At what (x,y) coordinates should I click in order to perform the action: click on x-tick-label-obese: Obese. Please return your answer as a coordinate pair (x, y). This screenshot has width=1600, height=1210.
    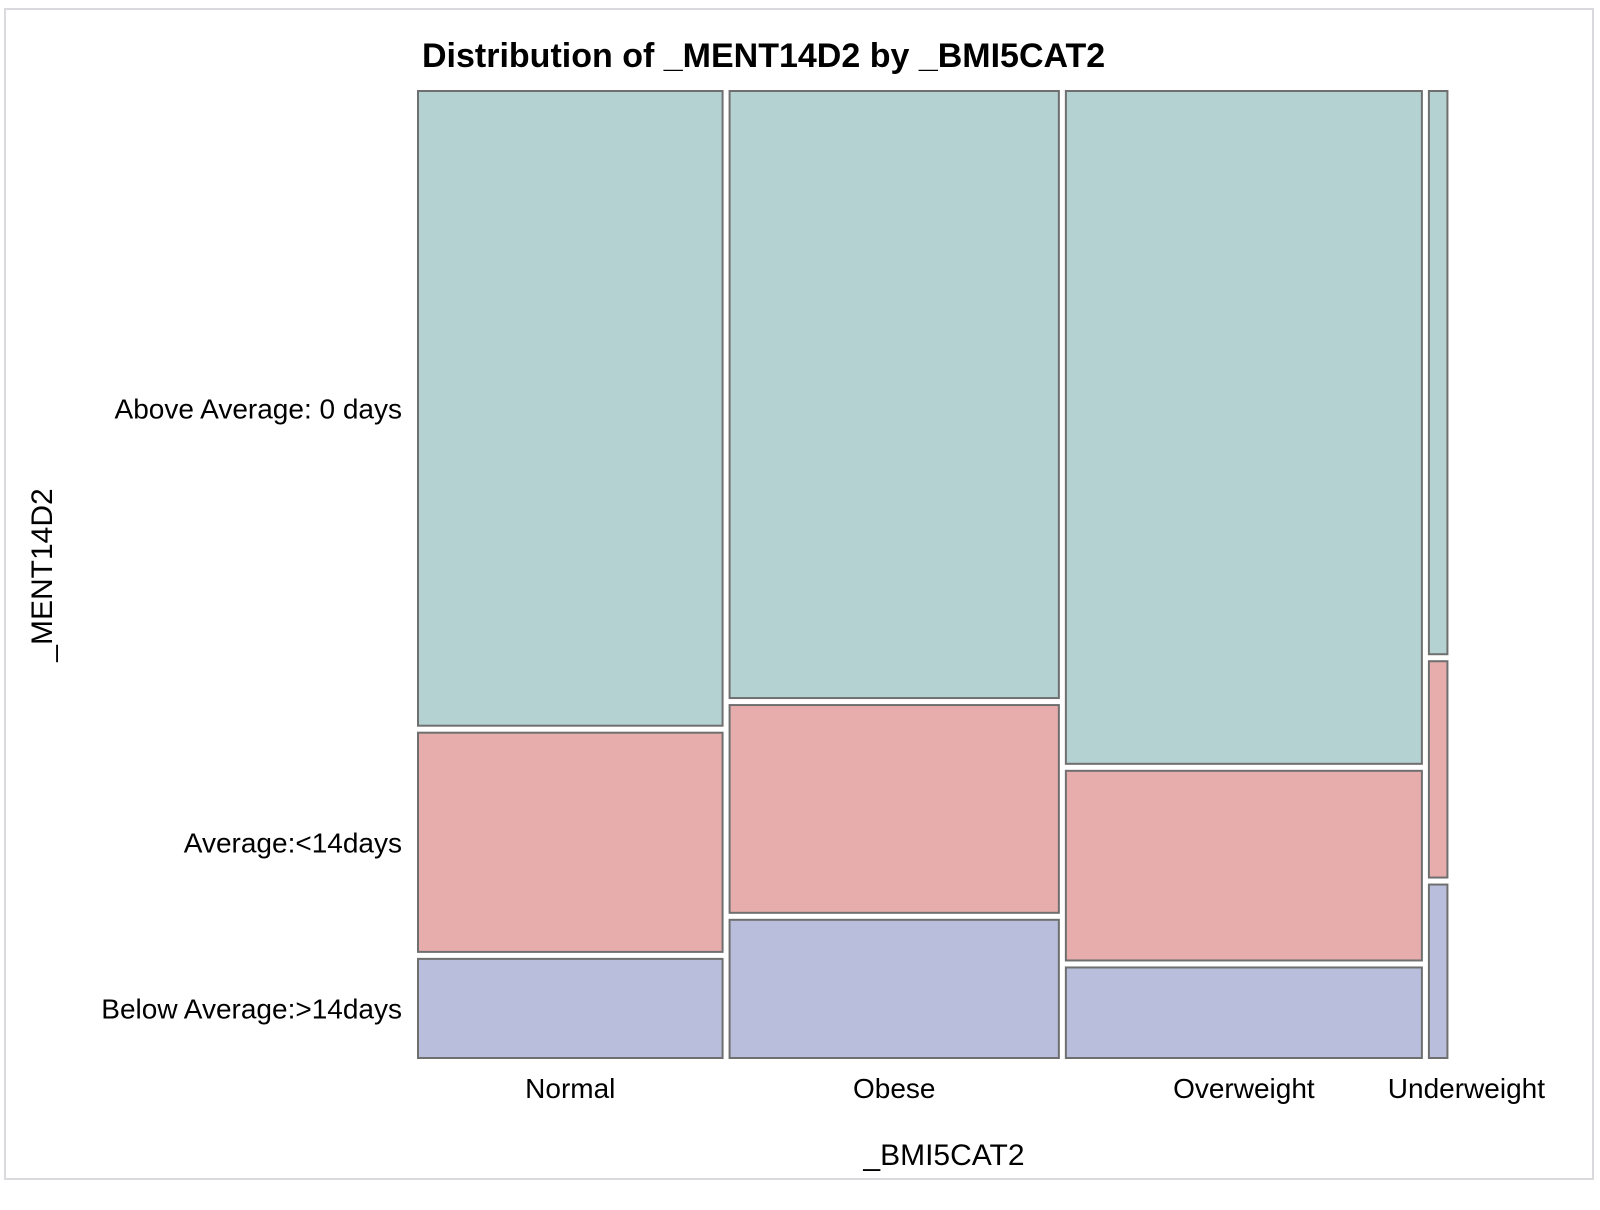
    Looking at the image, I should click on (894, 1088).